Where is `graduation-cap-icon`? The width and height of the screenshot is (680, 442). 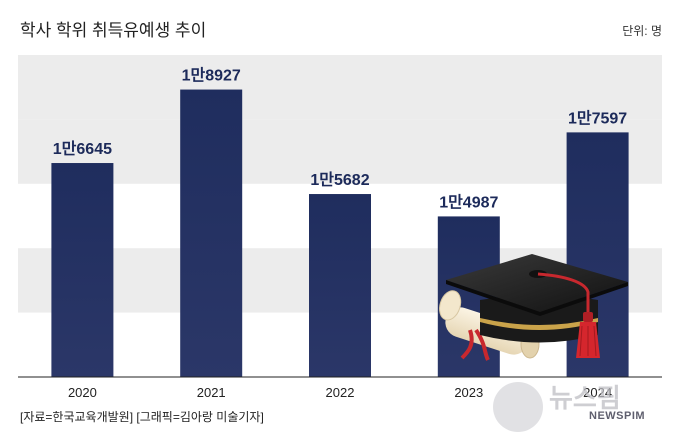 graduation-cap-icon is located at coordinates (533, 307).